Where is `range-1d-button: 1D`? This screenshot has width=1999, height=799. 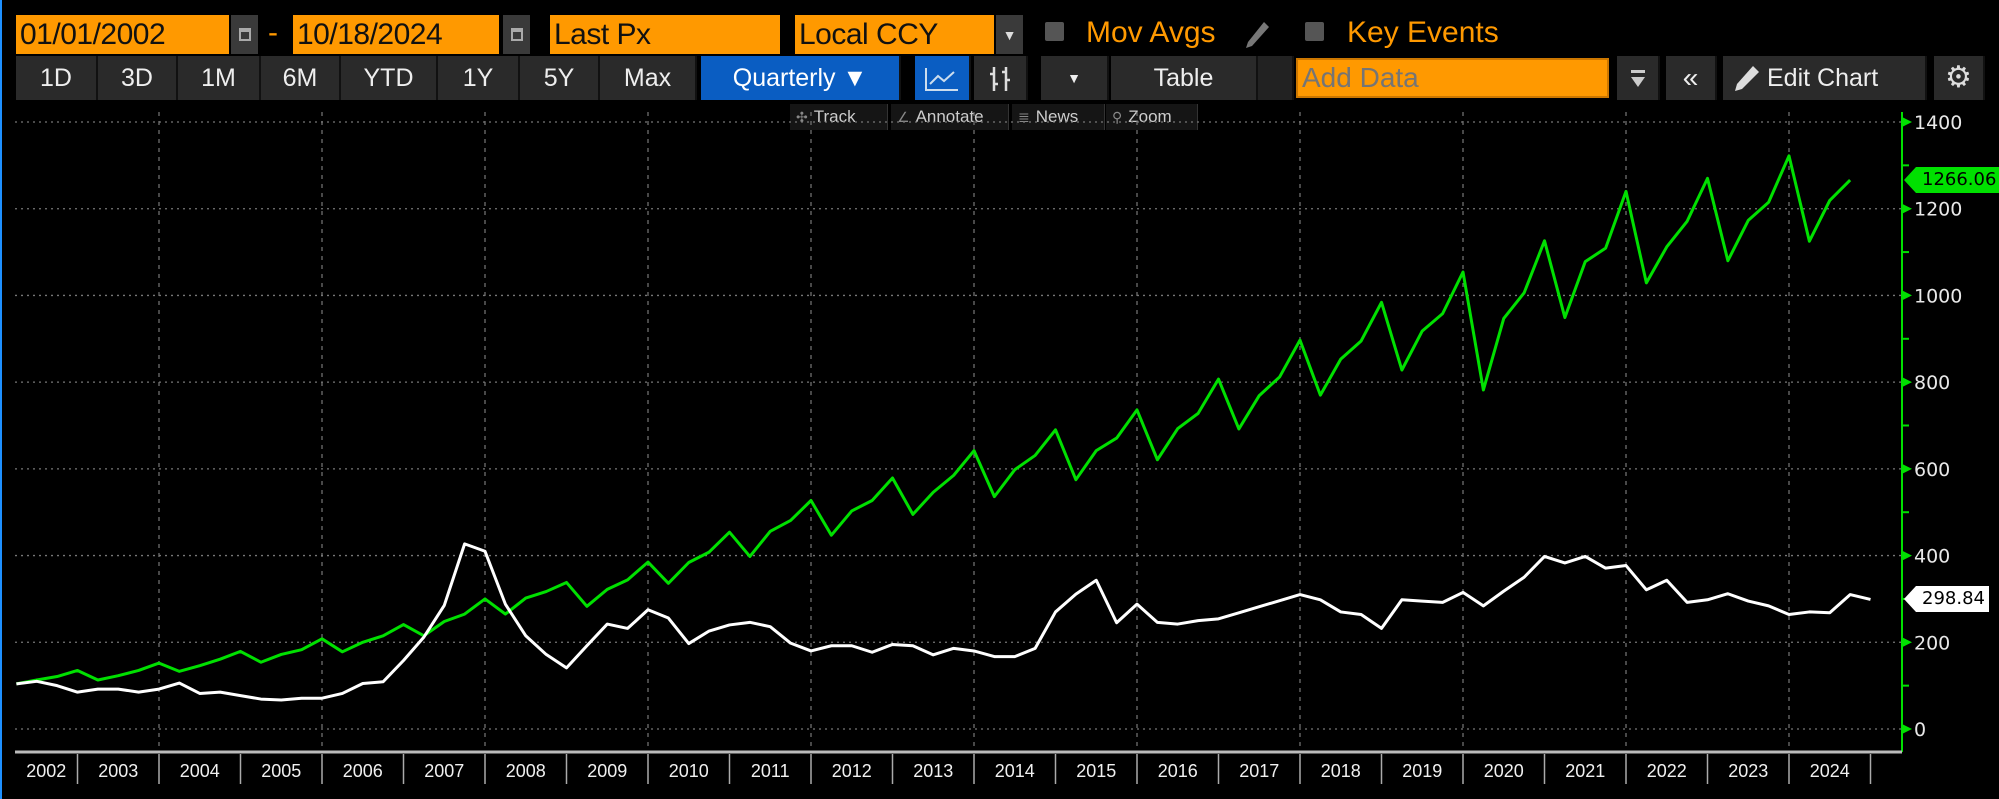 range-1d-button: 1D is located at coordinates (57, 78).